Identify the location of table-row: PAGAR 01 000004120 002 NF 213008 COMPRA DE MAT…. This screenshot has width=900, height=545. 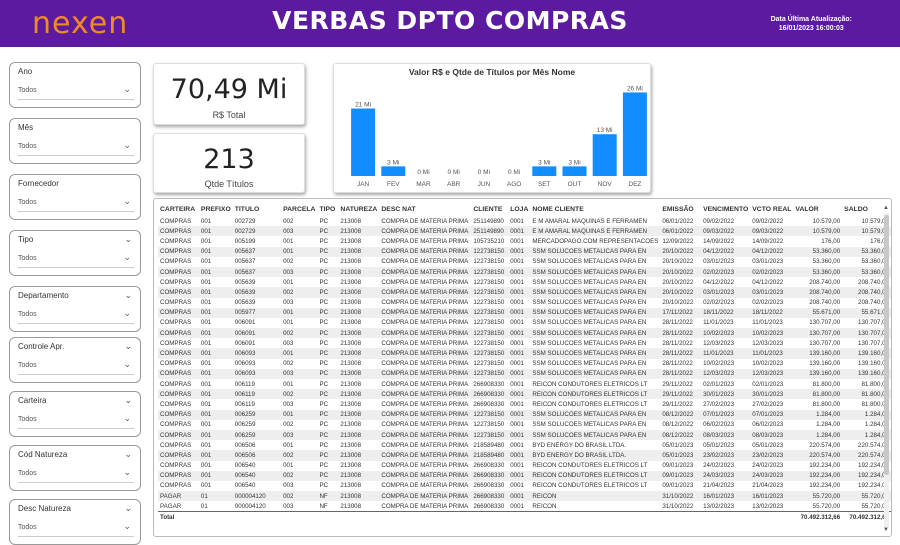
(524, 496).